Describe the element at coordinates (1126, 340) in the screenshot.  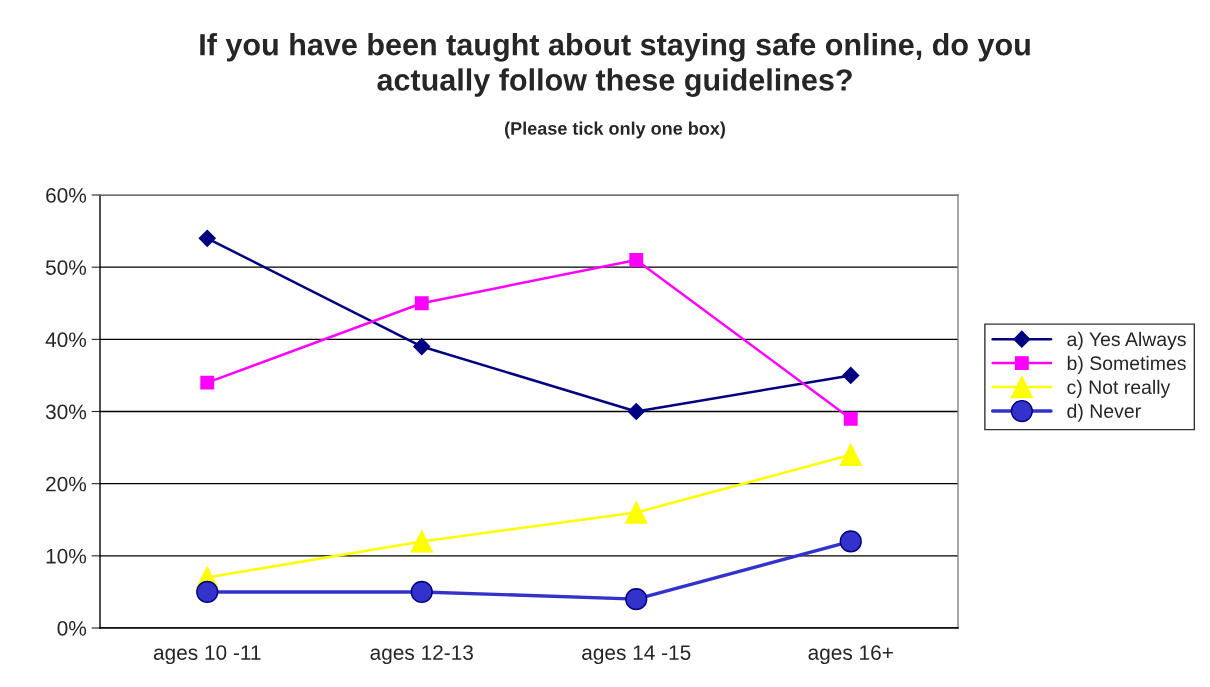
I see `legend-label: a) Yes Always` at that location.